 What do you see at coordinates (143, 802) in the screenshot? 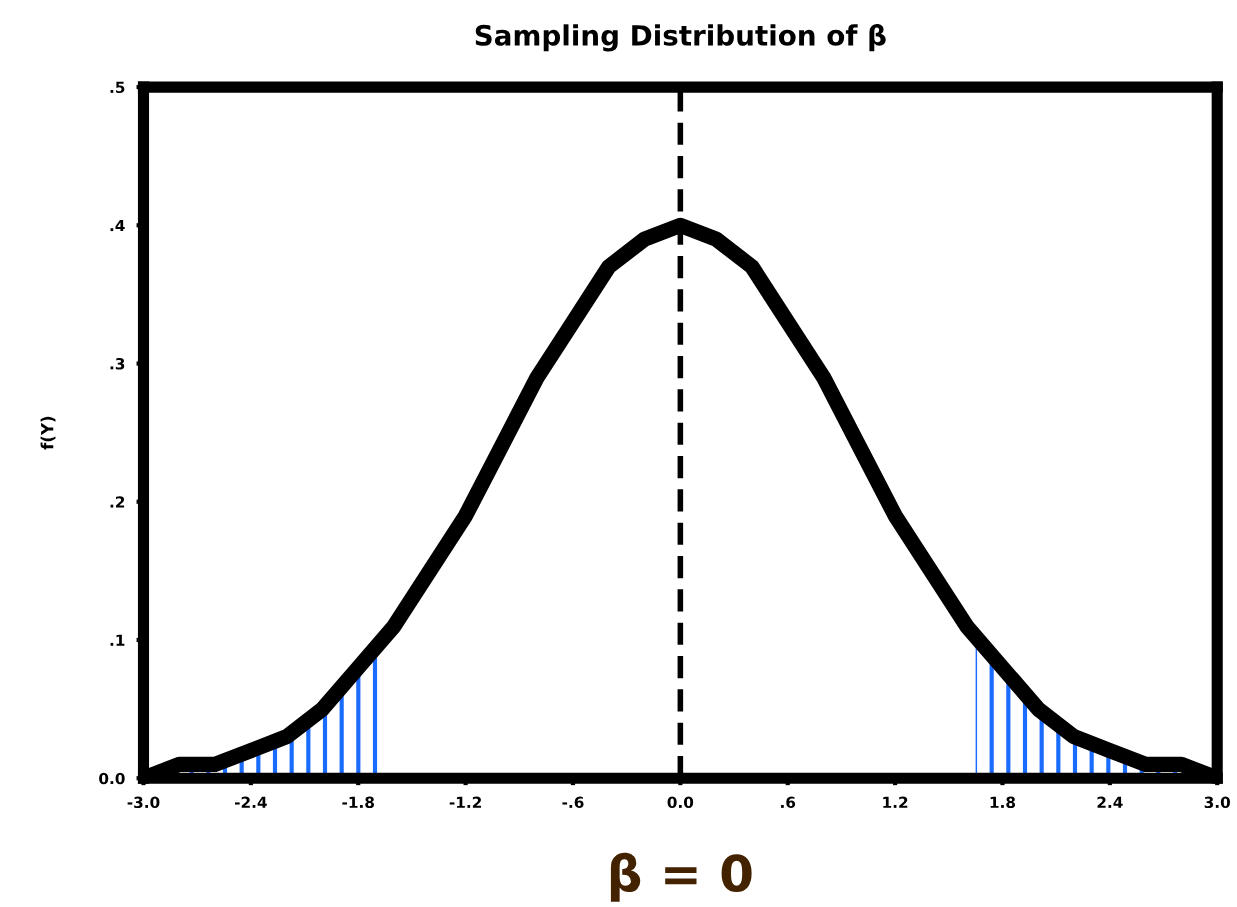
I see `x-tick-label: -3.0` at bounding box center [143, 802].